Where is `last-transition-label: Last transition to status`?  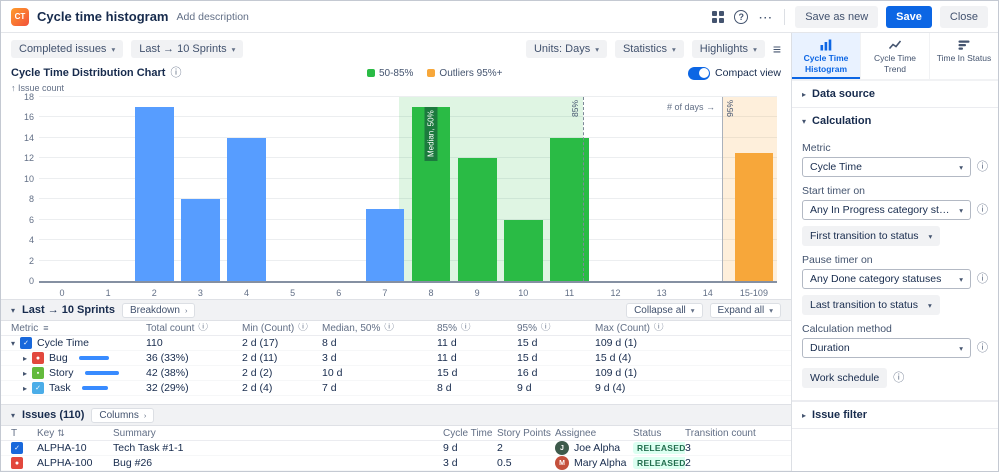
last-transition-label: Last transition to status is located at coordinates (864, 305).